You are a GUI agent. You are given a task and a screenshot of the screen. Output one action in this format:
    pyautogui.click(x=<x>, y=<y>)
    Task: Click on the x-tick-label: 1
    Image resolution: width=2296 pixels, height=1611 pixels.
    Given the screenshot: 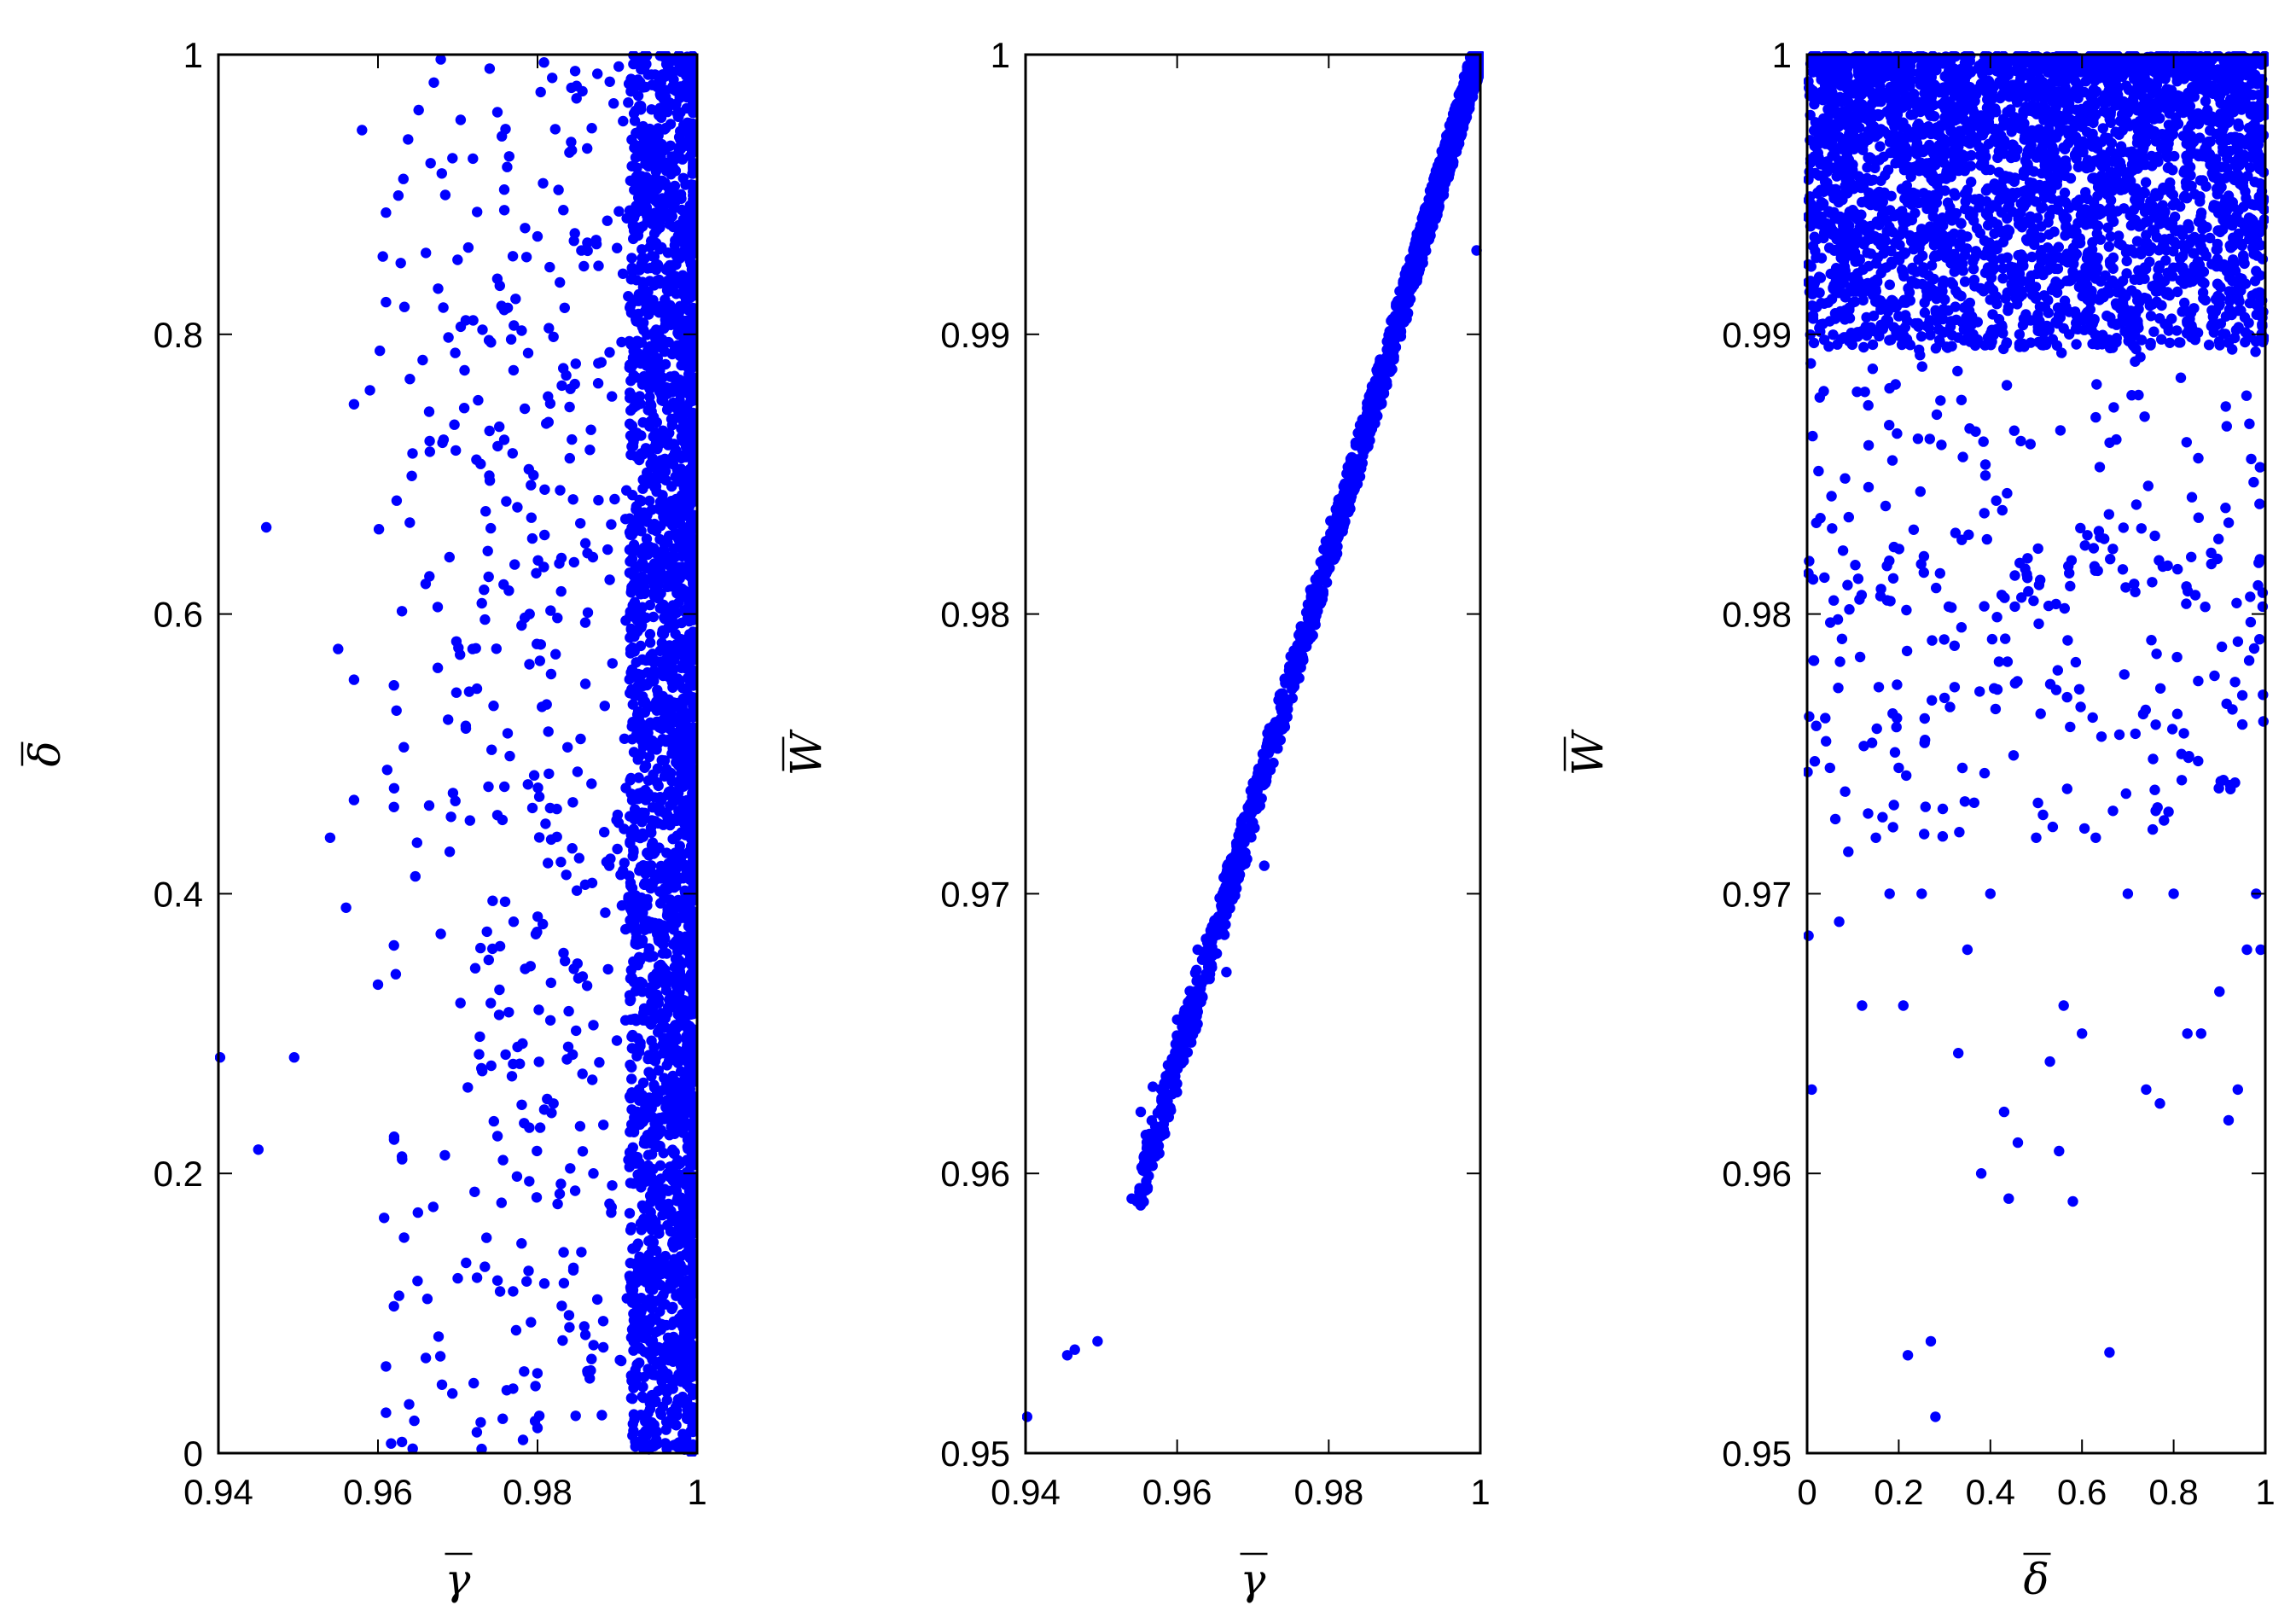 What is the action you would take?
    pyautogui.click(x=696, y=1492)
    